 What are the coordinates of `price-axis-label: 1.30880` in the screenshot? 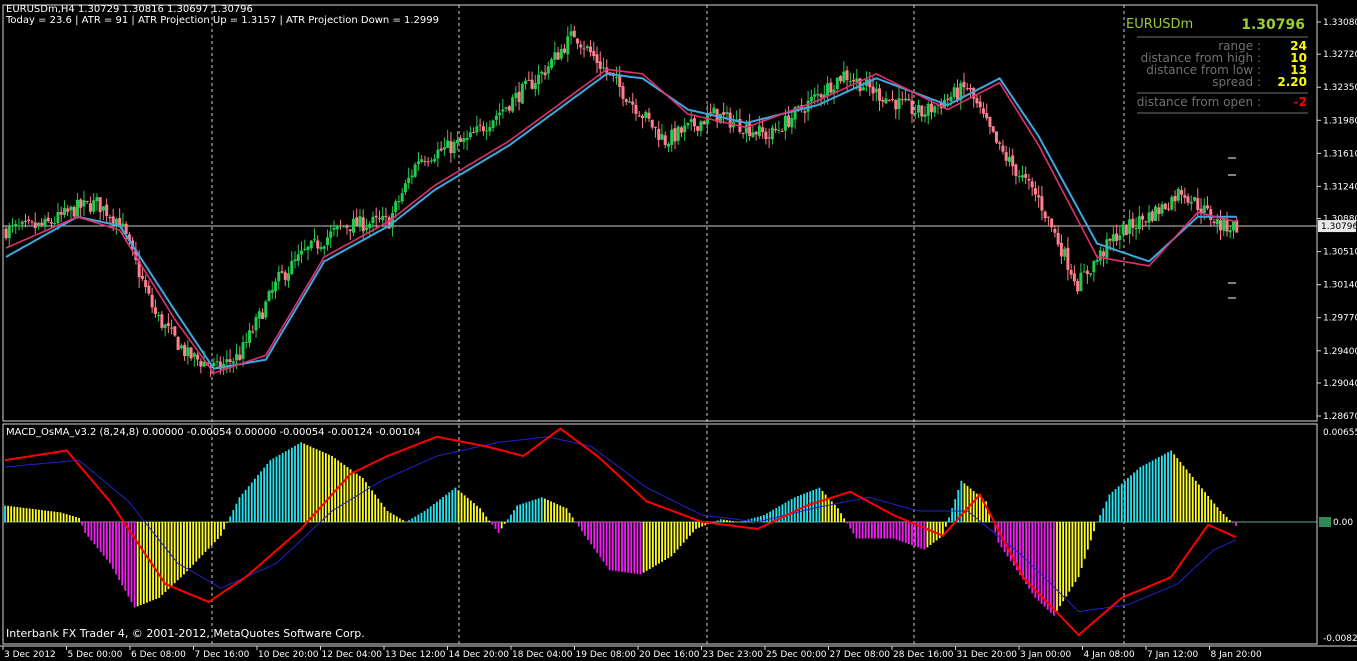 It's located at (1340, 220).